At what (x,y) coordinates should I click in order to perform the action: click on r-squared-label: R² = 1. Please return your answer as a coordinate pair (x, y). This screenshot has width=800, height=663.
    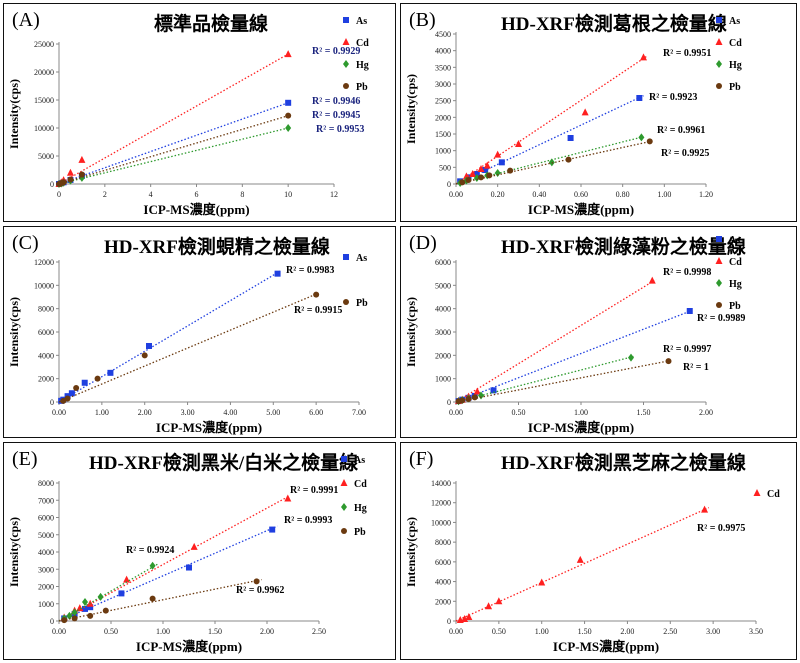
    Looking at the image, I should click on (696, 367).